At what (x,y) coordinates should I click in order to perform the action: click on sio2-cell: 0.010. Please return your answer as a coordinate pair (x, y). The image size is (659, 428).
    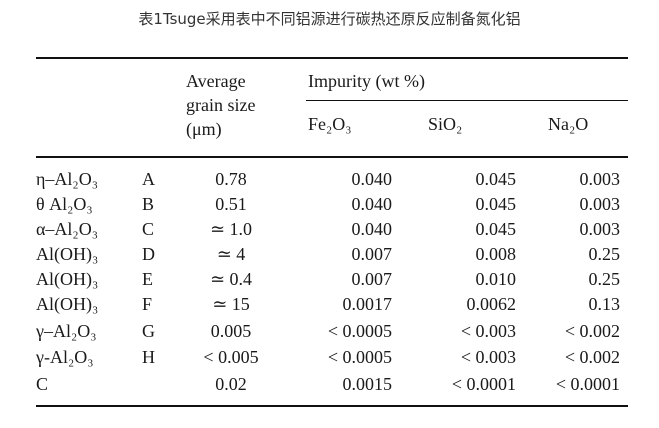
    Looking at the image, I should click on (496, 279).